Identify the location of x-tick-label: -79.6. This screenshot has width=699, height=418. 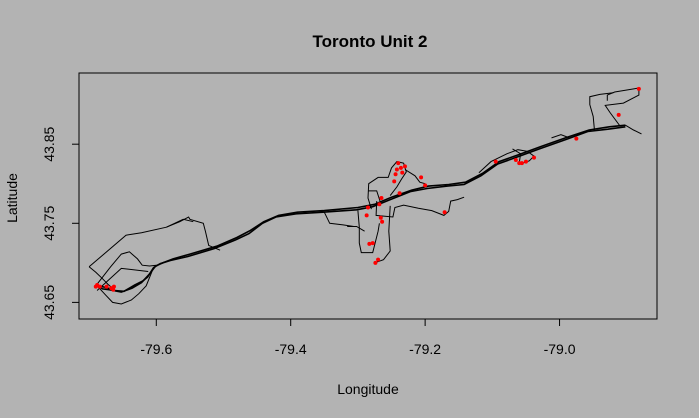
(156, 349).